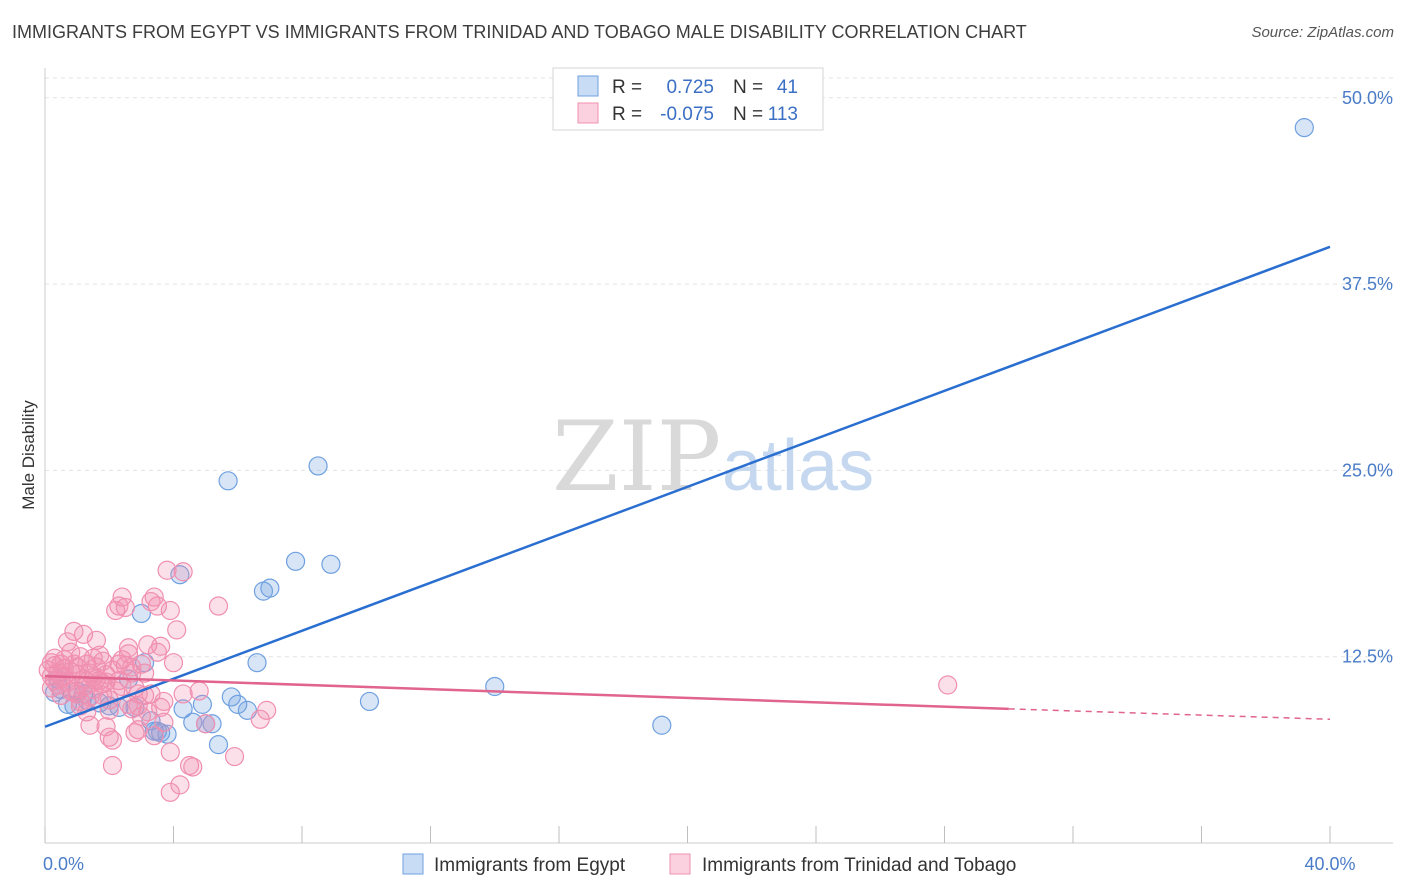 The image size is (1406, 892). What do you see at coordinates (859, 865) in the screenshot?
I see `legend-bottom-label-trinidad: Immigrants from Trinidad and Tobago` at bounding box center [859, 865].